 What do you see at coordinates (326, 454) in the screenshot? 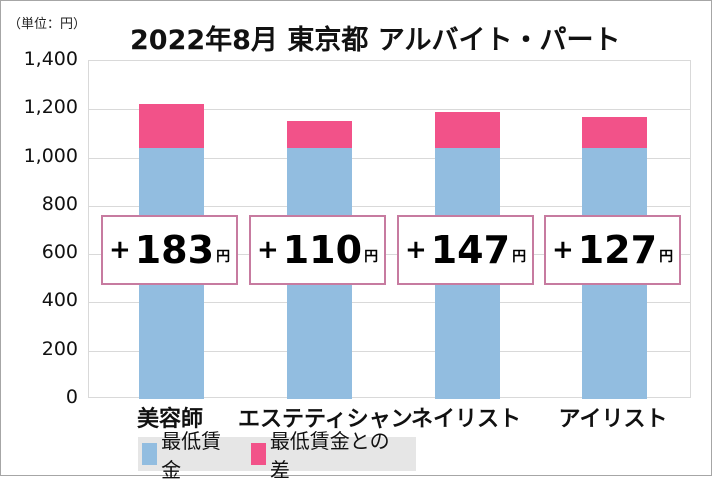
I see `legend-item-difference: 最低賃金との差` at bounding box center [326, 454].